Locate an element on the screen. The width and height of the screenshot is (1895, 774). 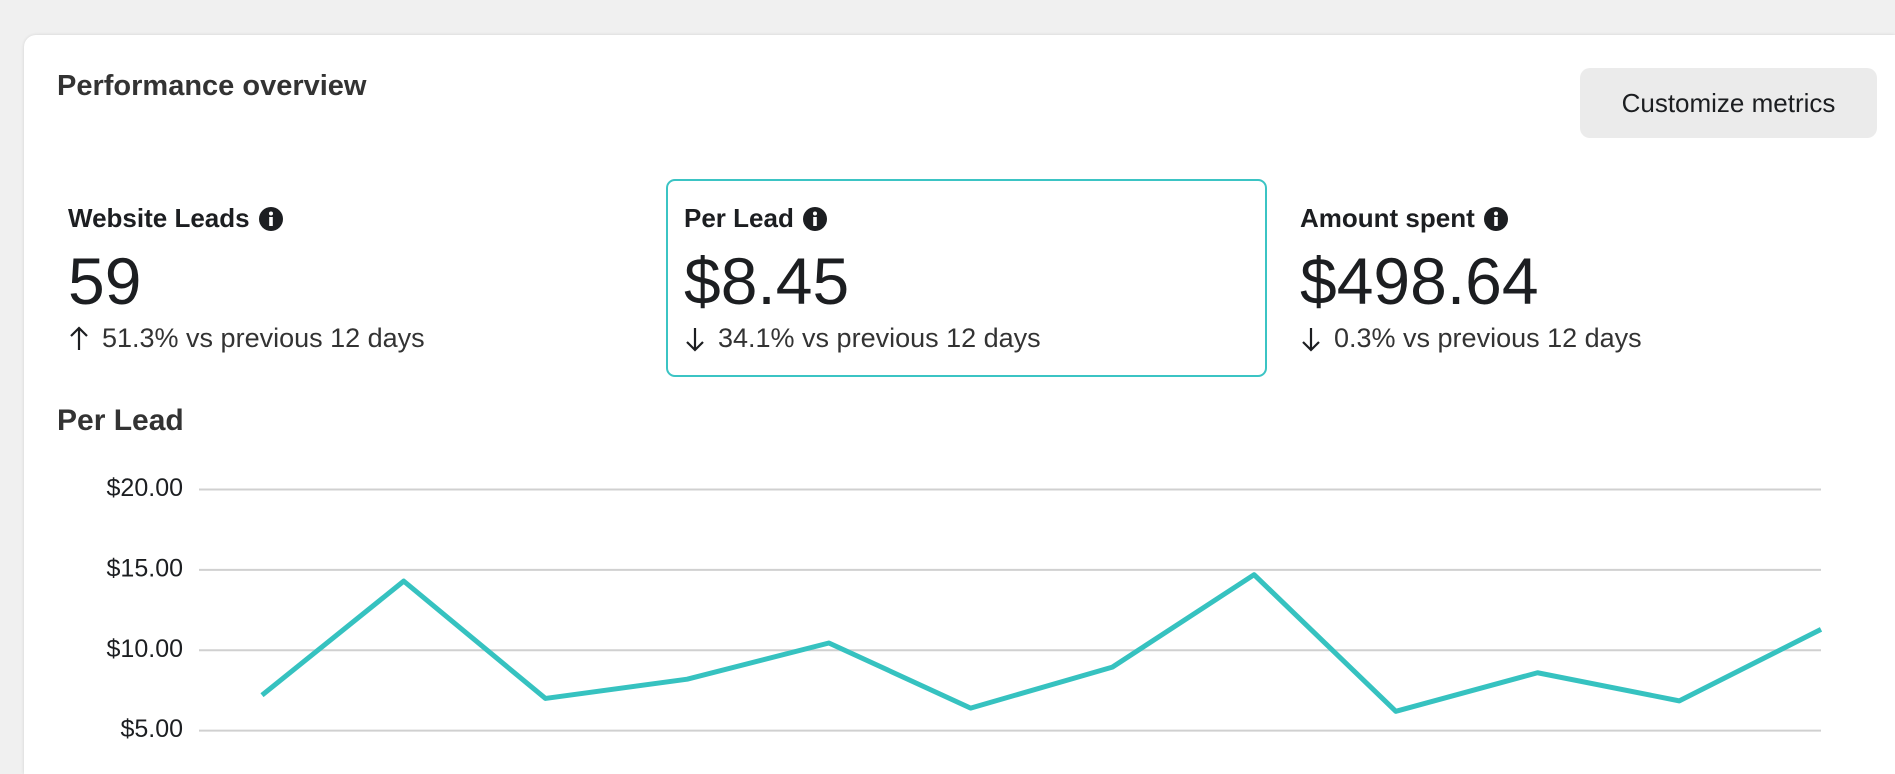
metric-change-text: 51.3% vs previous 12 days is located at coordinates (263, 338).